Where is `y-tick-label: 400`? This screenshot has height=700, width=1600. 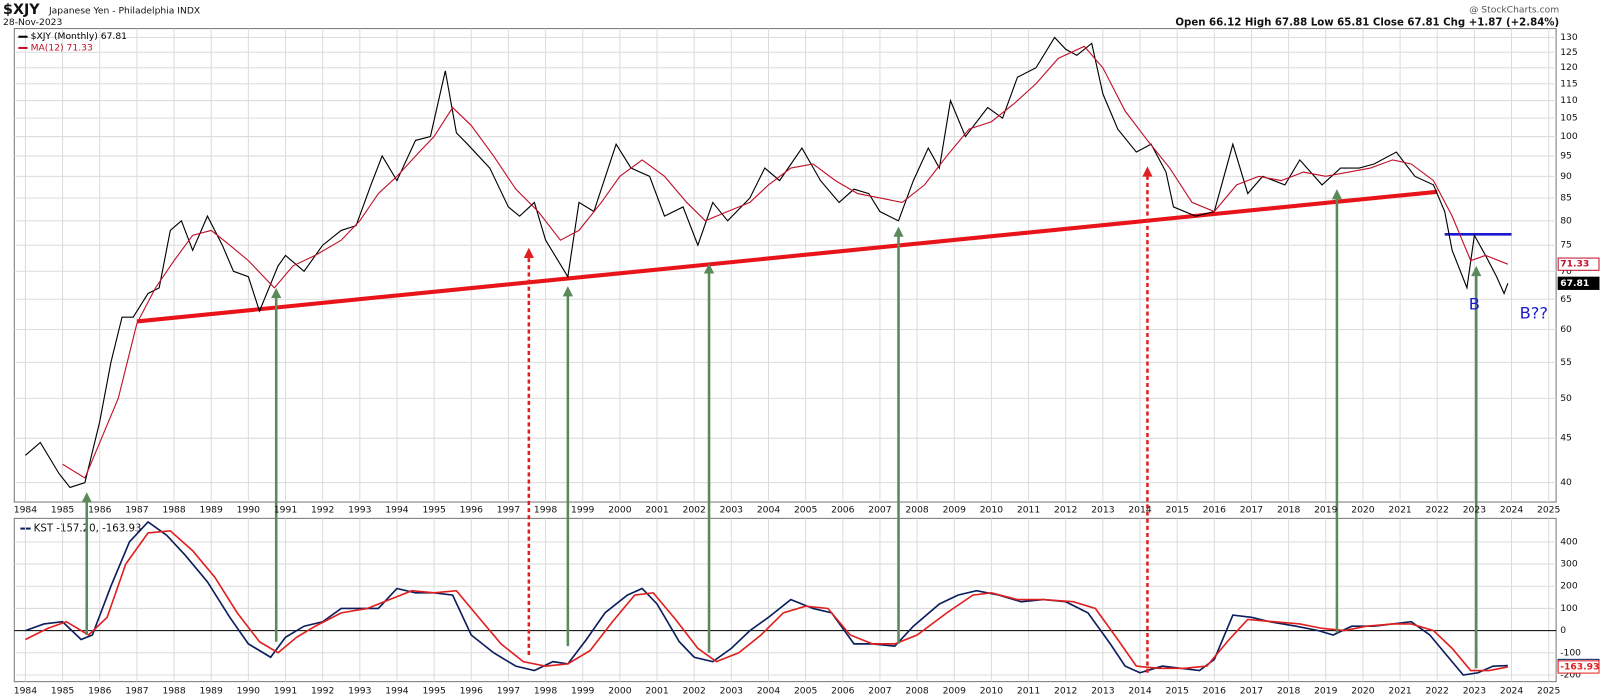
y-tick-label: 400 is located at coordinates (1569, 541).